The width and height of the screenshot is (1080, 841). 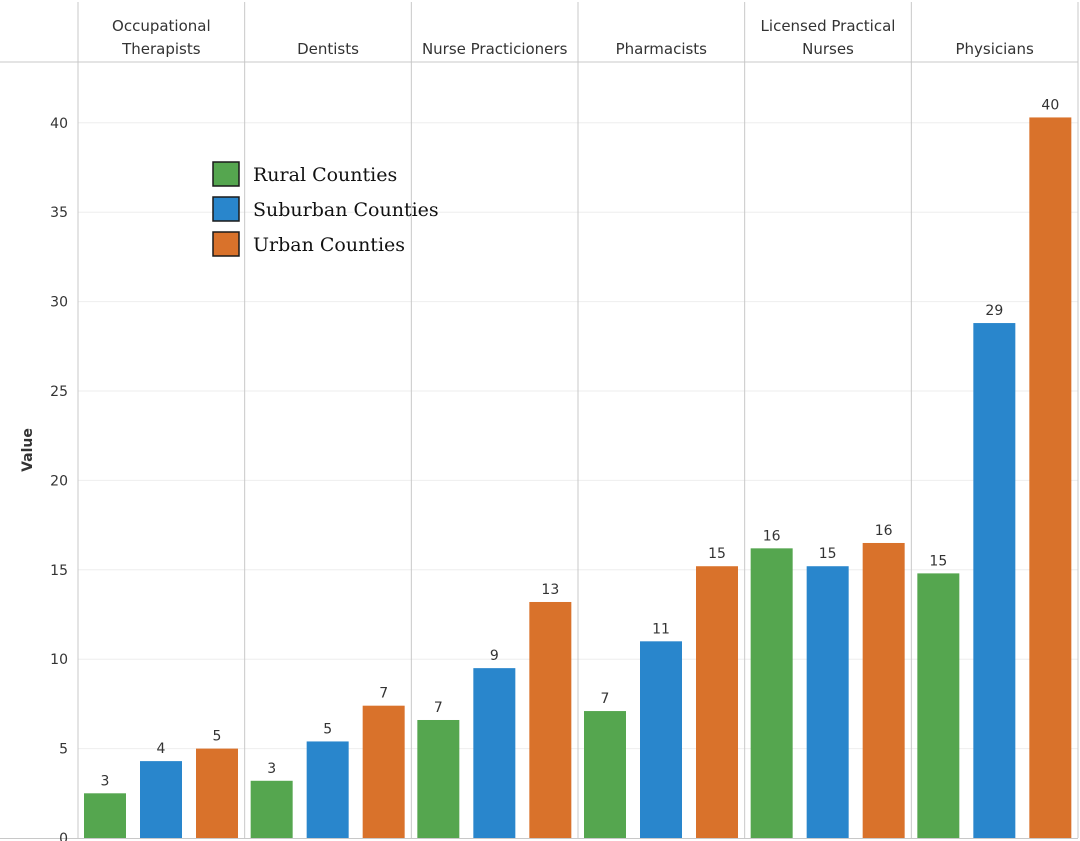 What do you see at coordinates (329, 245) in the screenshot?
I see `legend-label: Urban Counties` at bounding box center [329, 245].